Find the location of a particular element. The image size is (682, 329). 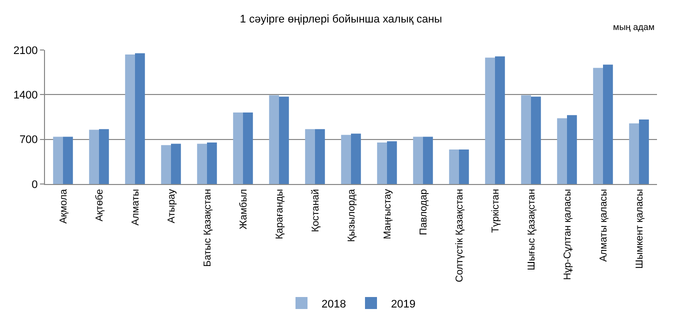

legend-label: 2018 is located at coordinates (334, 304).